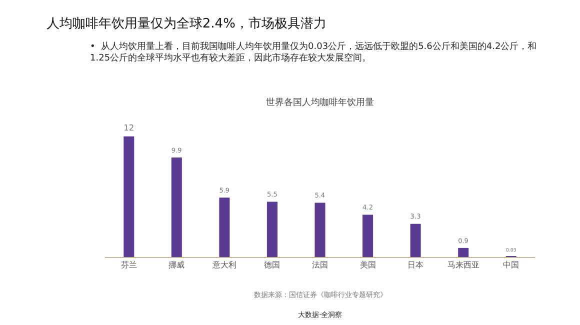  I want to click on x-tick-label: 马来西亚, so click(463, 265).